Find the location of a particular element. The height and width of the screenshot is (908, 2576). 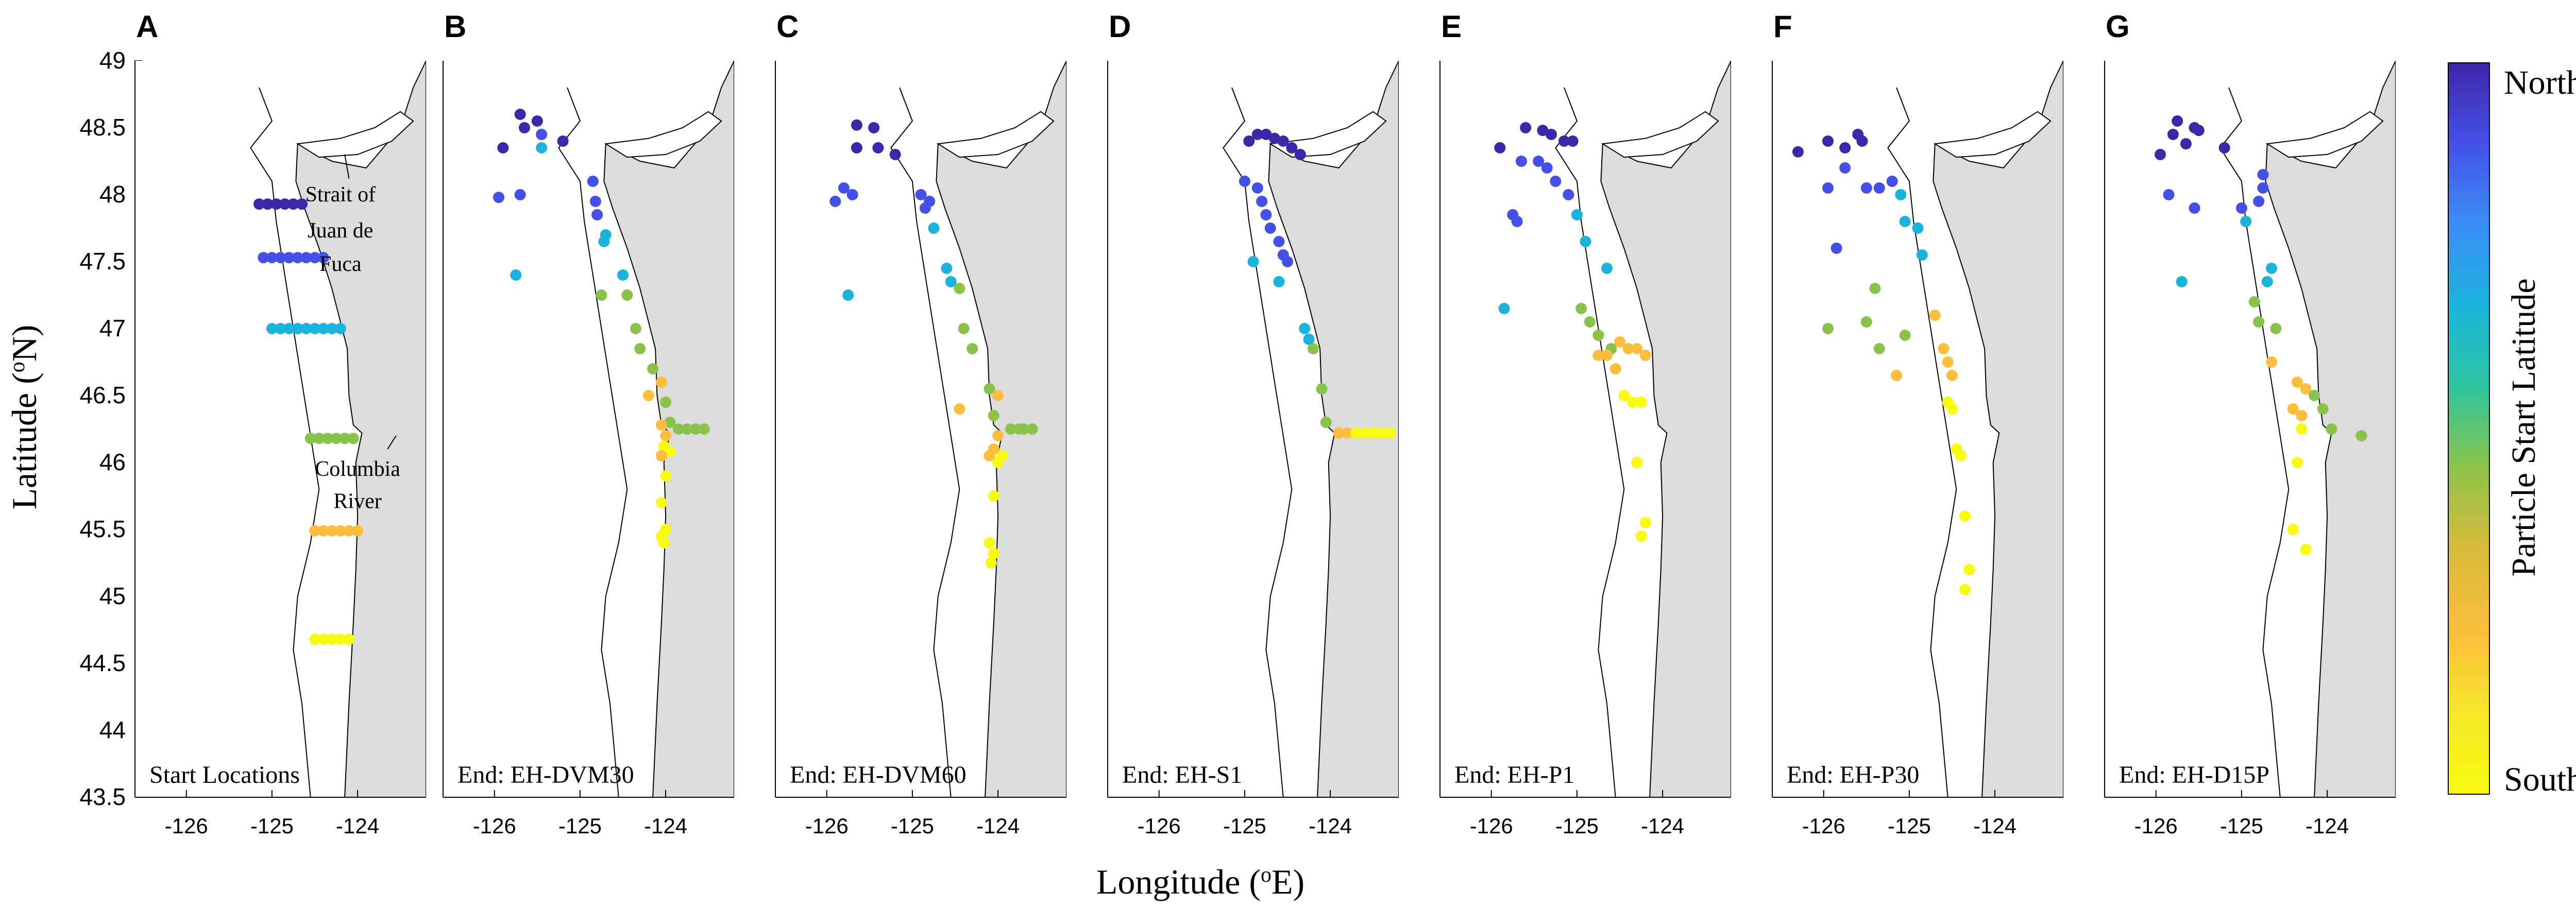

map-panel-d: -126 -125 -124 D End: EH-S1 is located at coordinates (1253, 423).